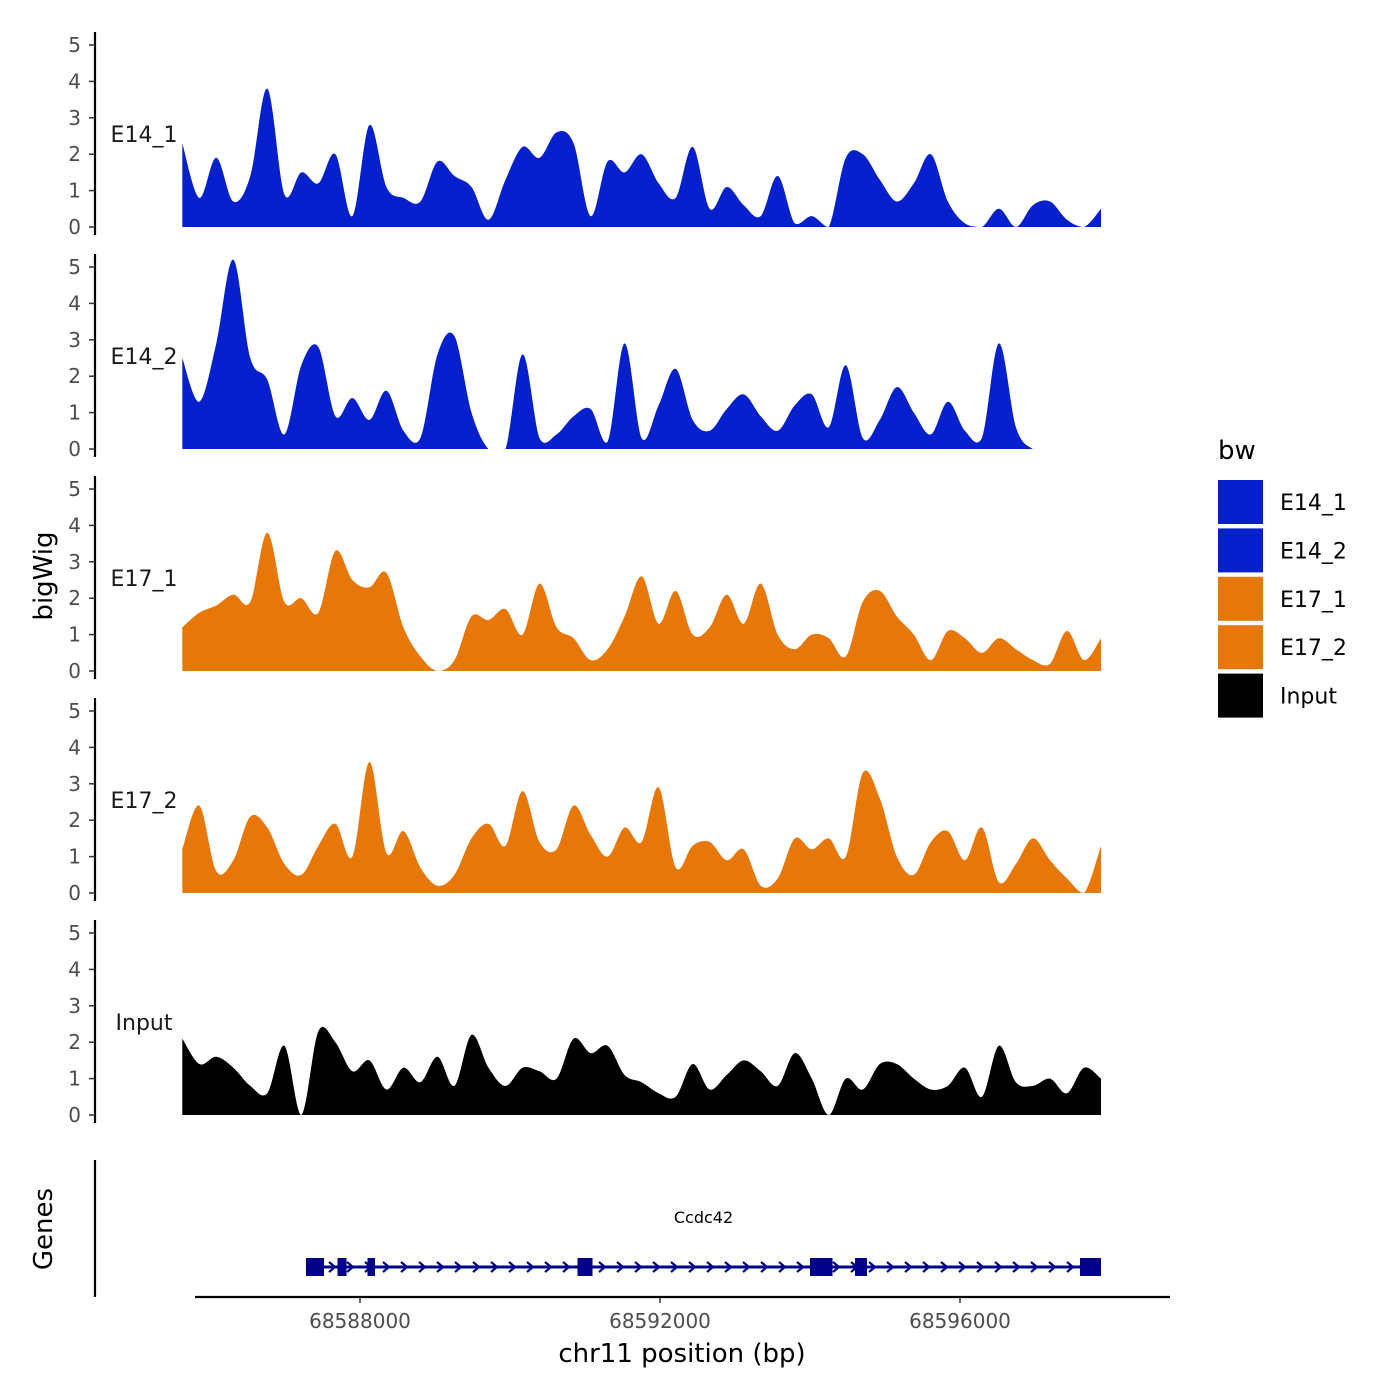 The height and width of the screenshot is (1400, 1400). What do you see at coordinates (44, 1229) in the screenshot?
I see `genes-axis-title: Genes` at bounding box center [44, 1229].